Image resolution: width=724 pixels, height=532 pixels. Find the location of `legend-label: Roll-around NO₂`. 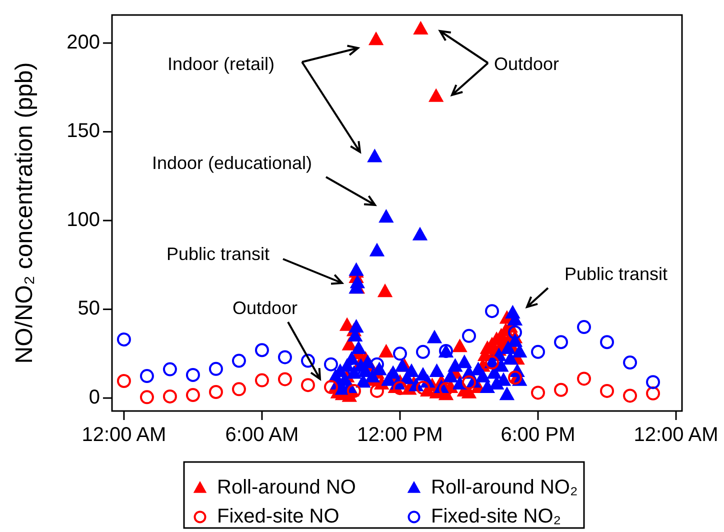

legend-label: Roll-around NO₂ is located at coordinates (504, 487).